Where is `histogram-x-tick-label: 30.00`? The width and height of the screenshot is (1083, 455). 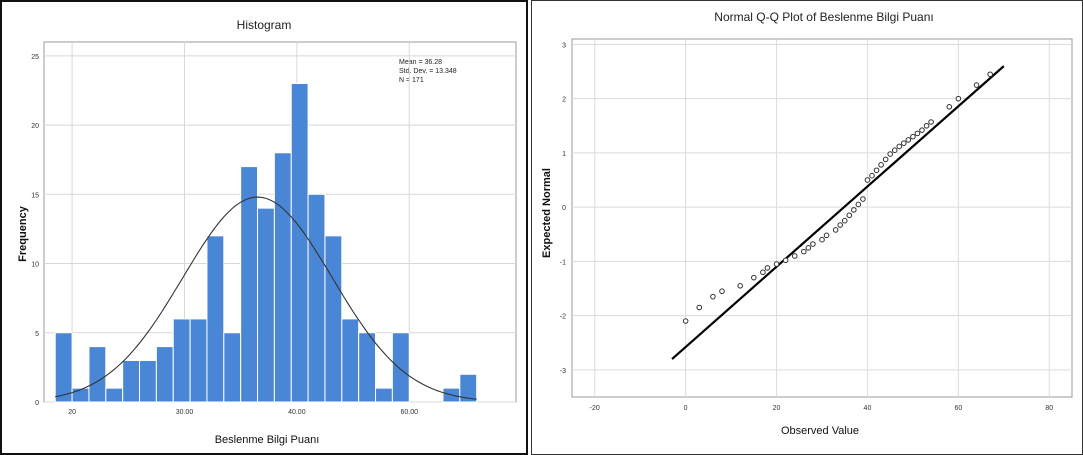
histogram-x-tick-label: 30.00 is located at coordinates (185, 412).